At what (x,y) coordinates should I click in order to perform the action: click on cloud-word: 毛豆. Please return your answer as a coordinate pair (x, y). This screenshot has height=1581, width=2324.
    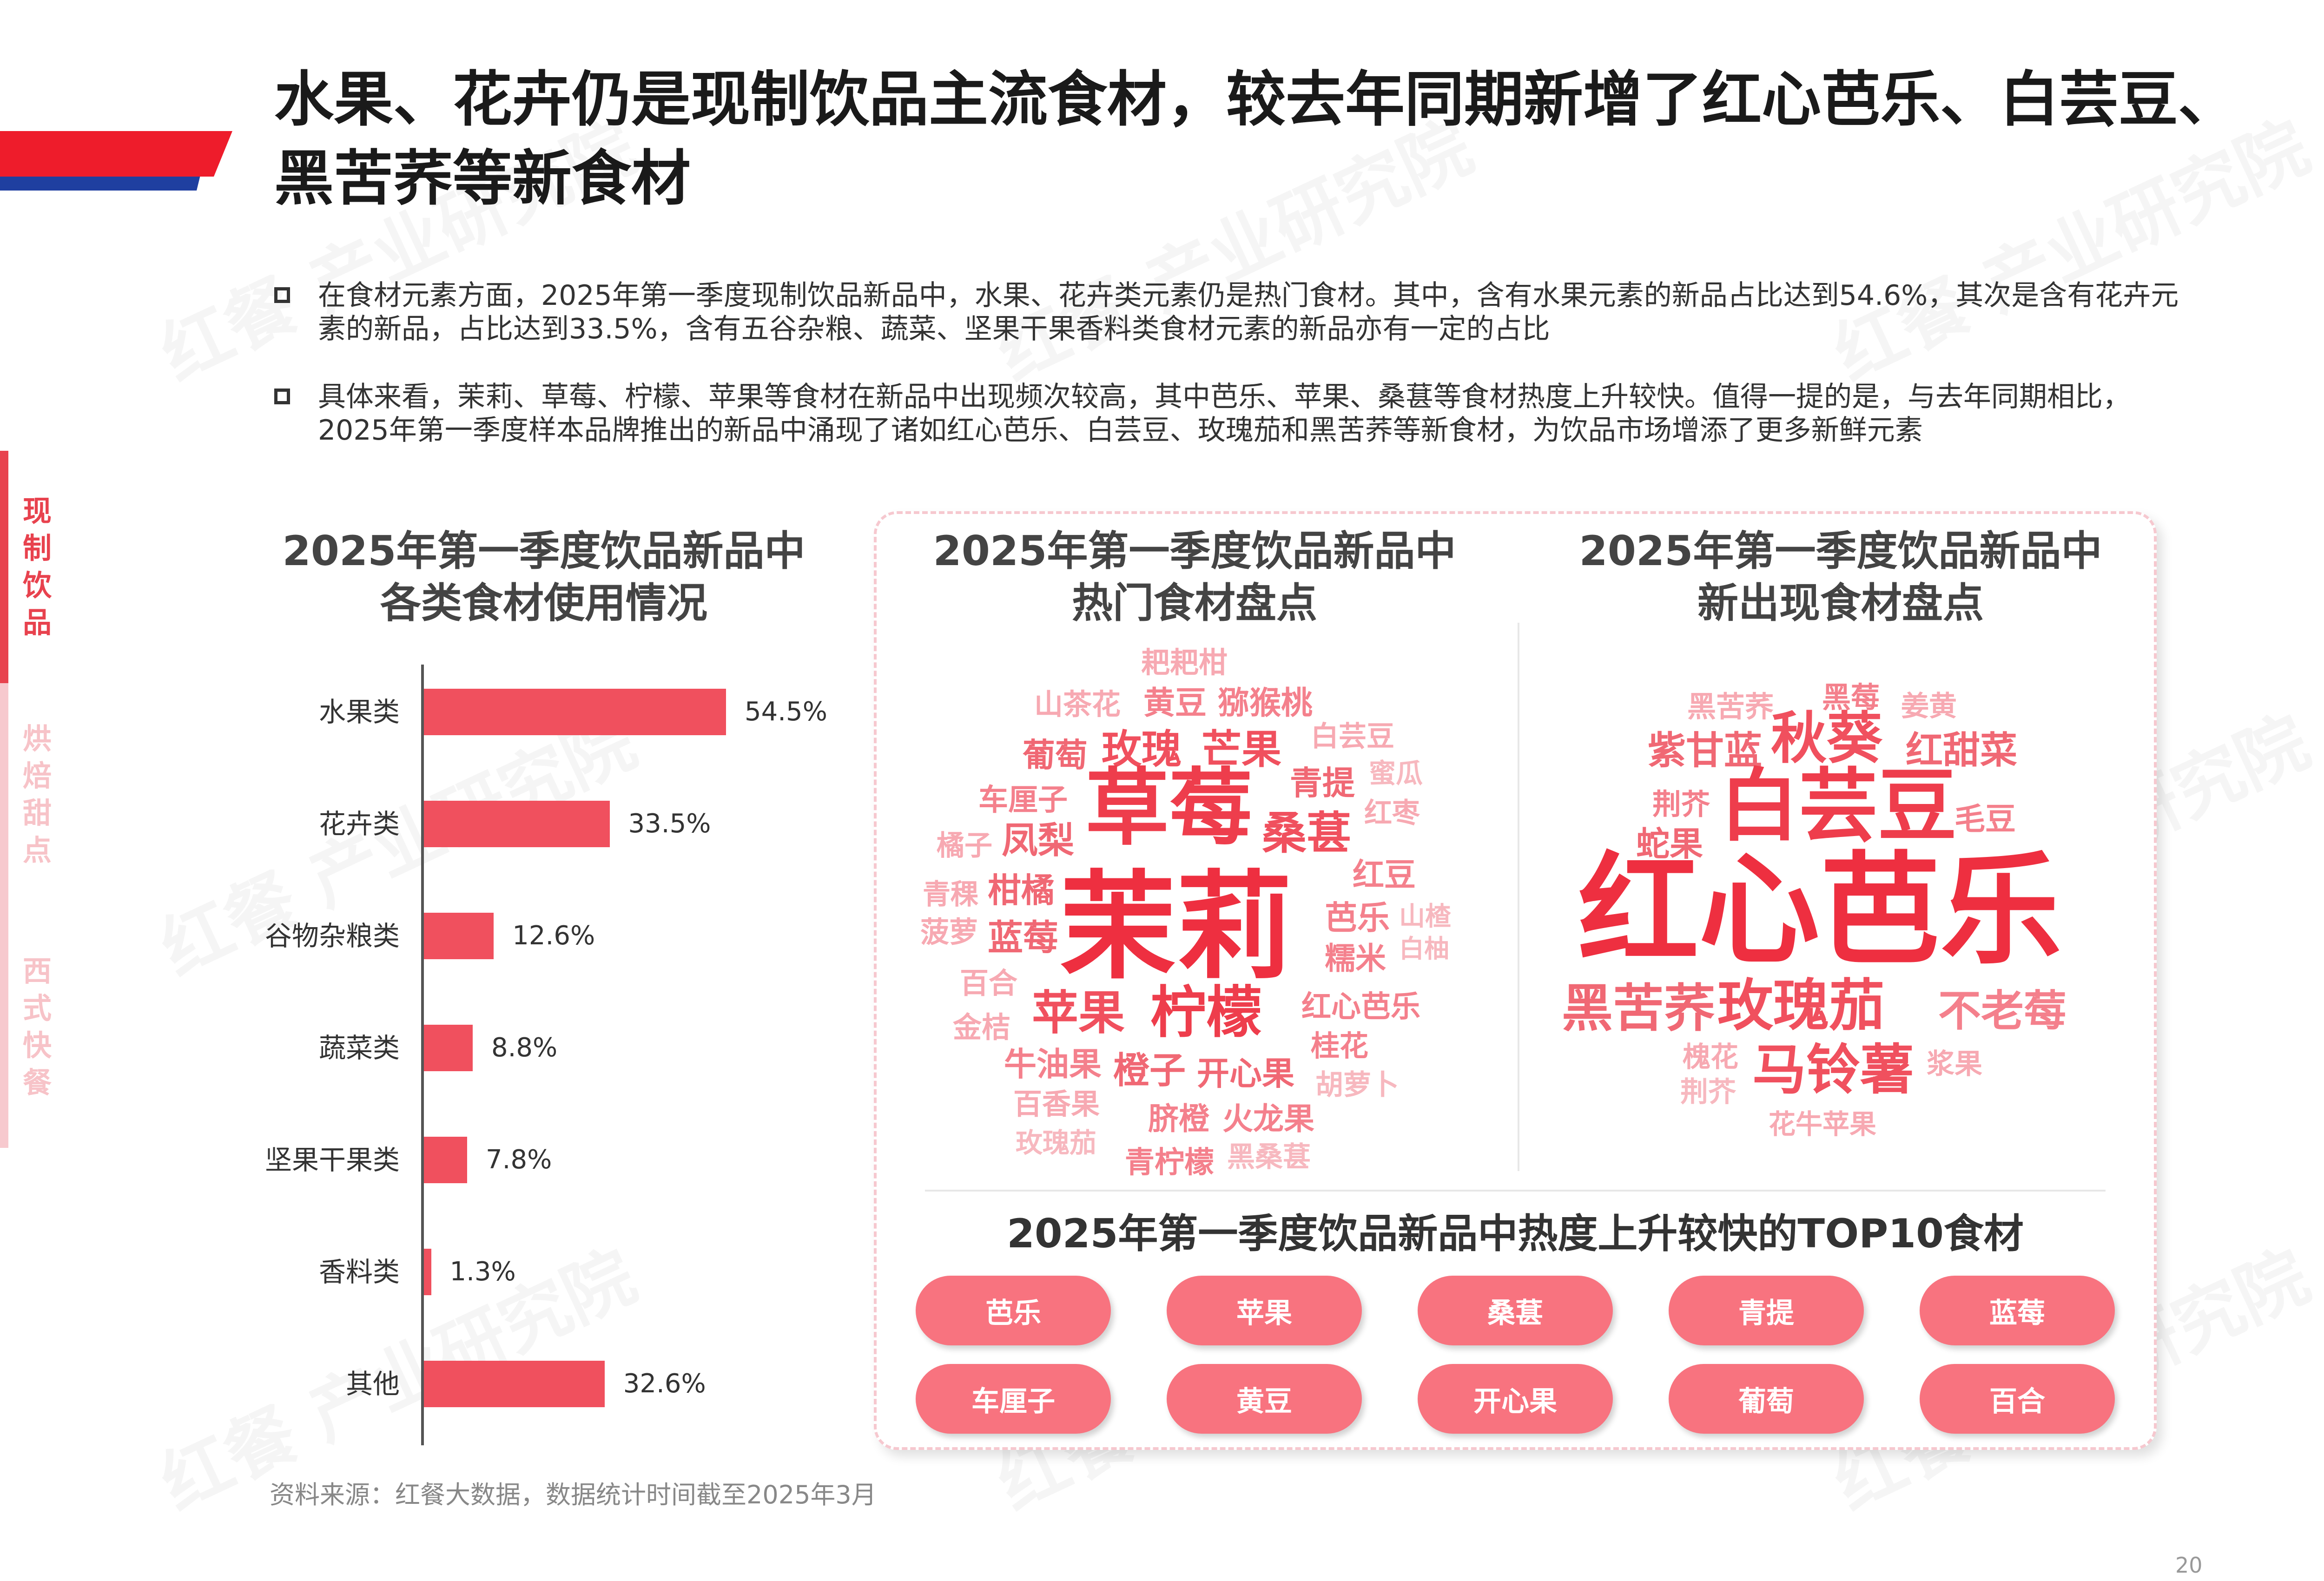
    Looking at the image, I should click on (1985, 819).